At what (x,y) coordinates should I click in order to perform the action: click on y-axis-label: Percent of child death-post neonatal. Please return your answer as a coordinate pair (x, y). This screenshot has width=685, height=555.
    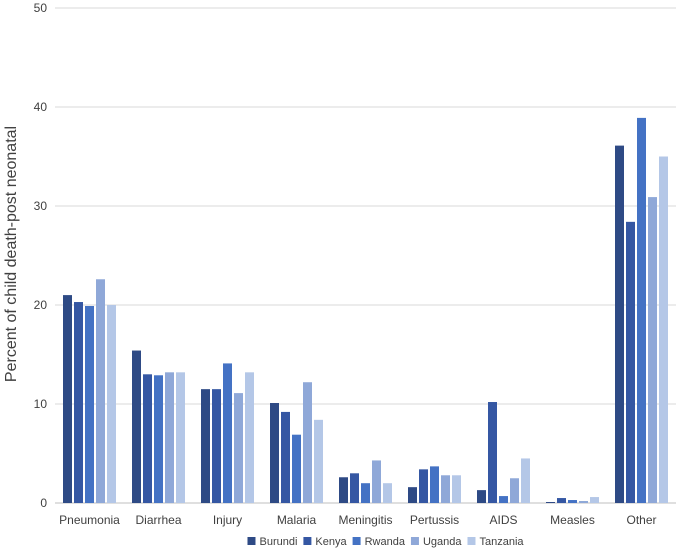
    Looking at the image, I should click on (11, 254).